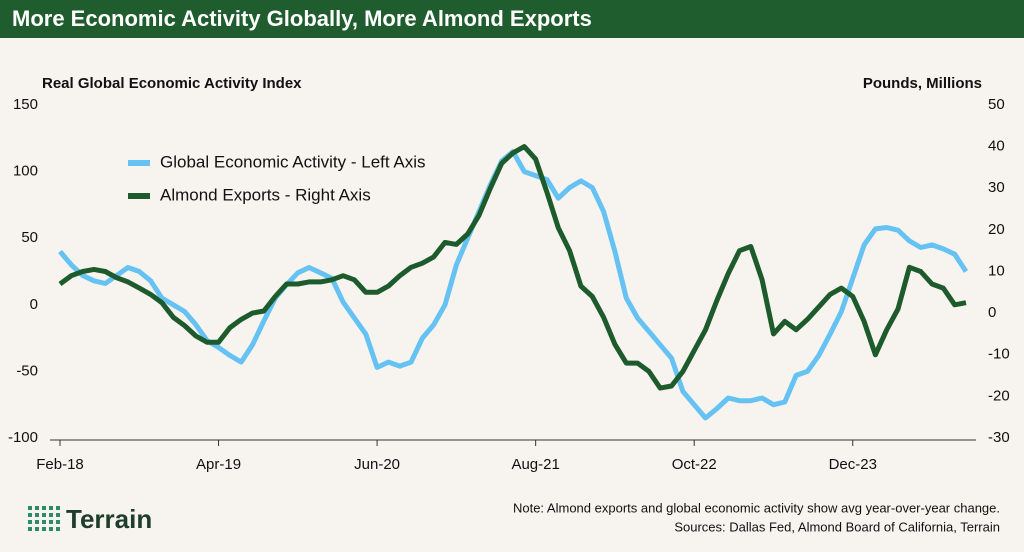  What do you see at coordinates (992, 312) in the screenshot?
I see `y2-tick-label: 0` at bounding box center [992, 312].